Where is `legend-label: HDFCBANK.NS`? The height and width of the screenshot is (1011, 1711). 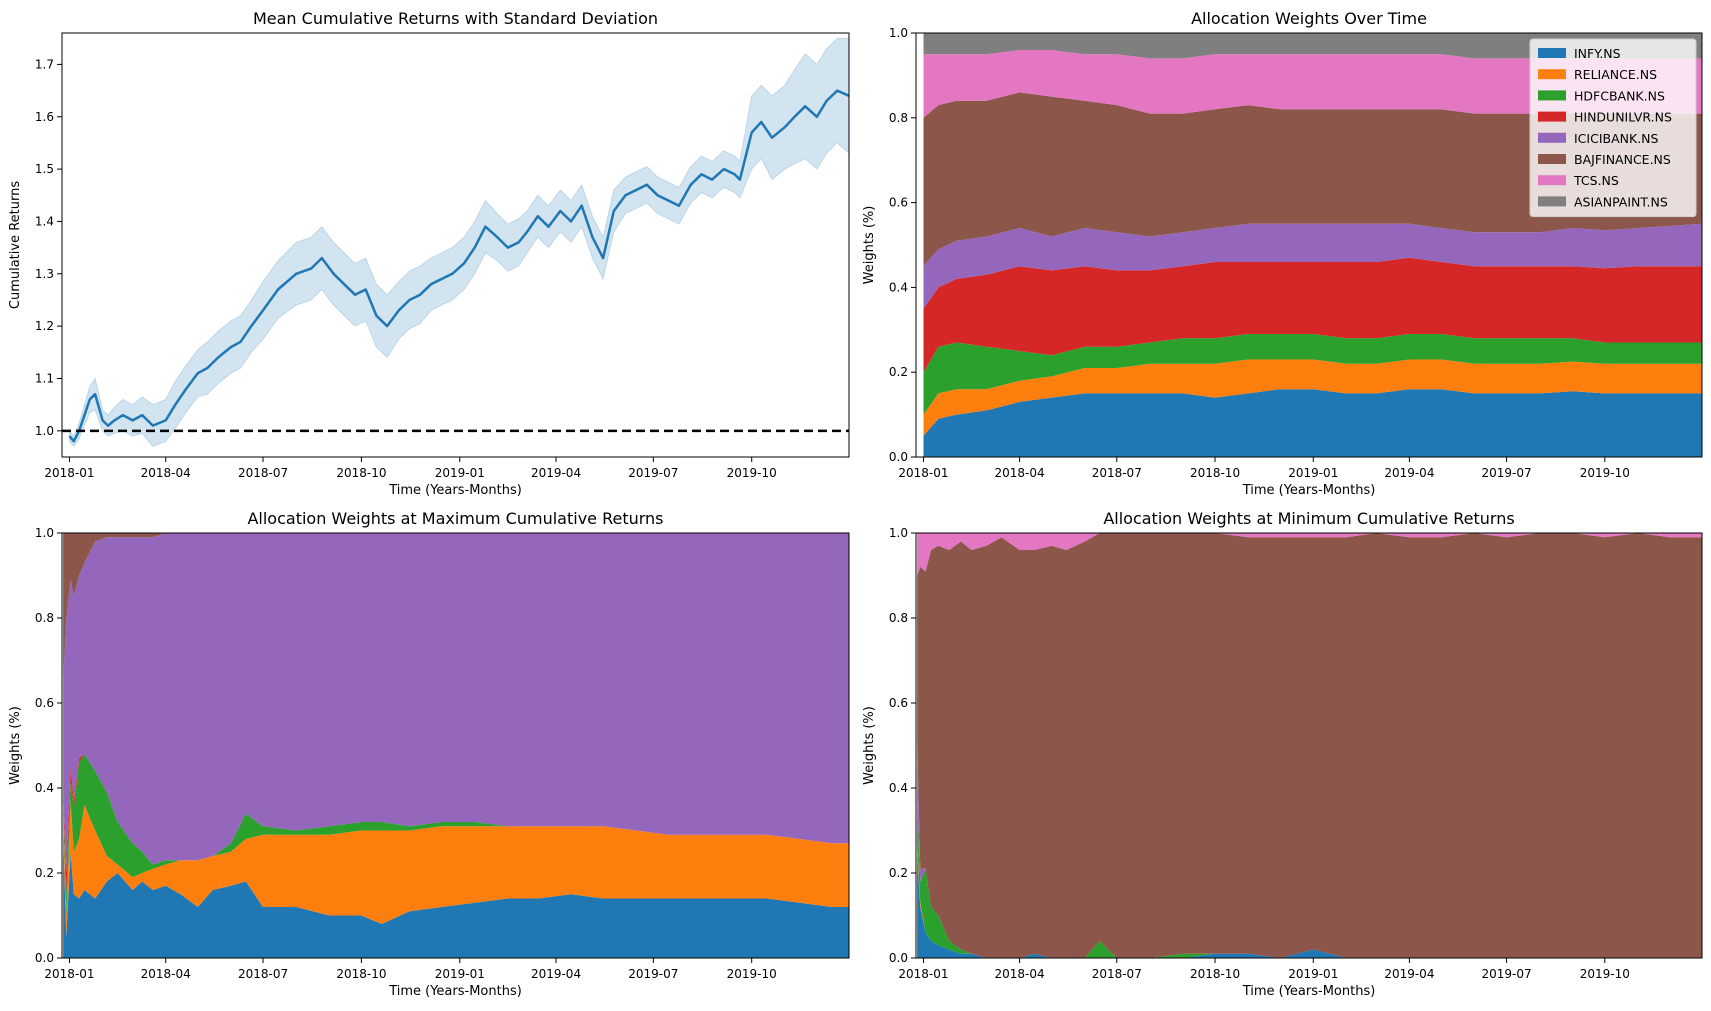
legend-label: HDFCBANK.NS is located at coordinates (1619, 95).